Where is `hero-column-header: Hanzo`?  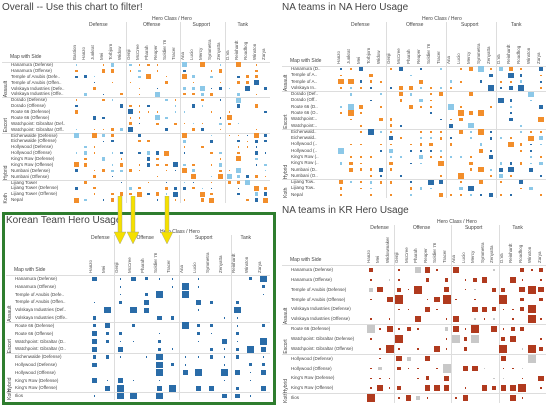 hero-column-header: Hanzo is located at coordinates (83, 53).